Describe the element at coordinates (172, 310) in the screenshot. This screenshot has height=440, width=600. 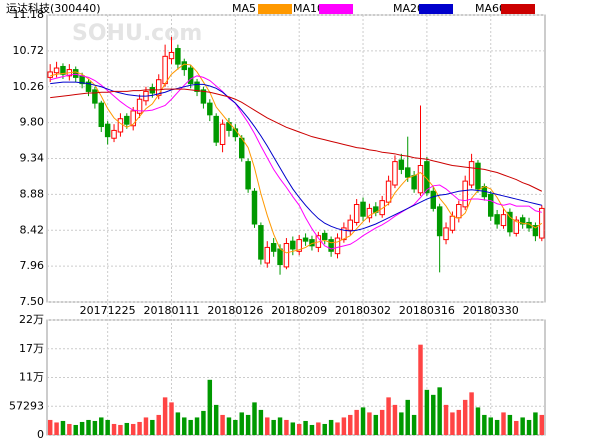
I see `x-tick-label: 20180111` at that location.